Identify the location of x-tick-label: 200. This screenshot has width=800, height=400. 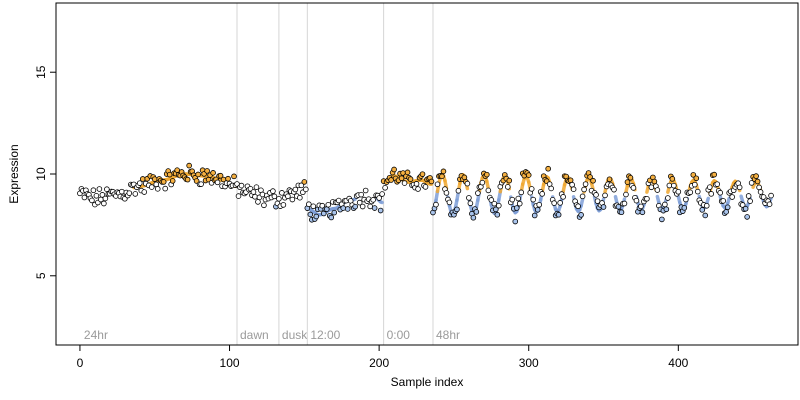
(379, 363).